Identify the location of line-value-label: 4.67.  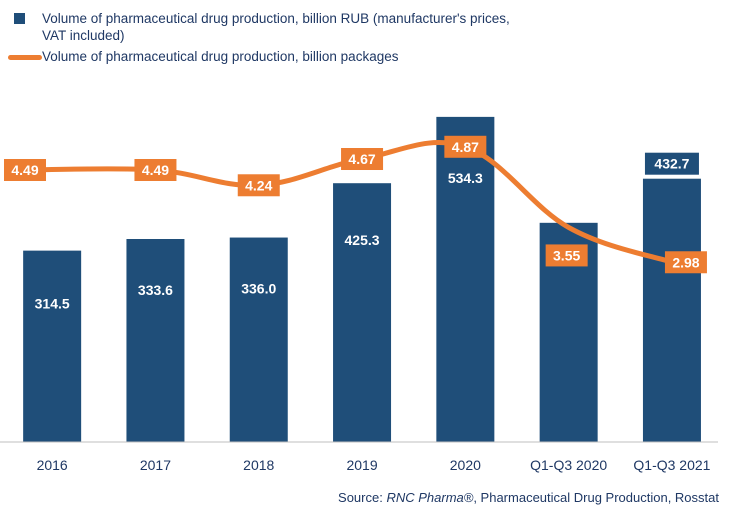
(361, 159).